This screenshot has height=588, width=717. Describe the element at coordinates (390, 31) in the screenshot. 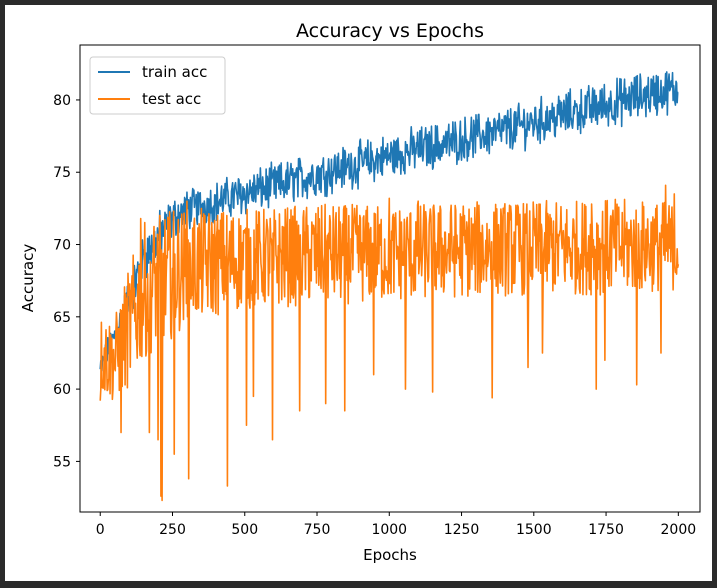

I see `chart-title: Accuracy vs Epochs` at that location.